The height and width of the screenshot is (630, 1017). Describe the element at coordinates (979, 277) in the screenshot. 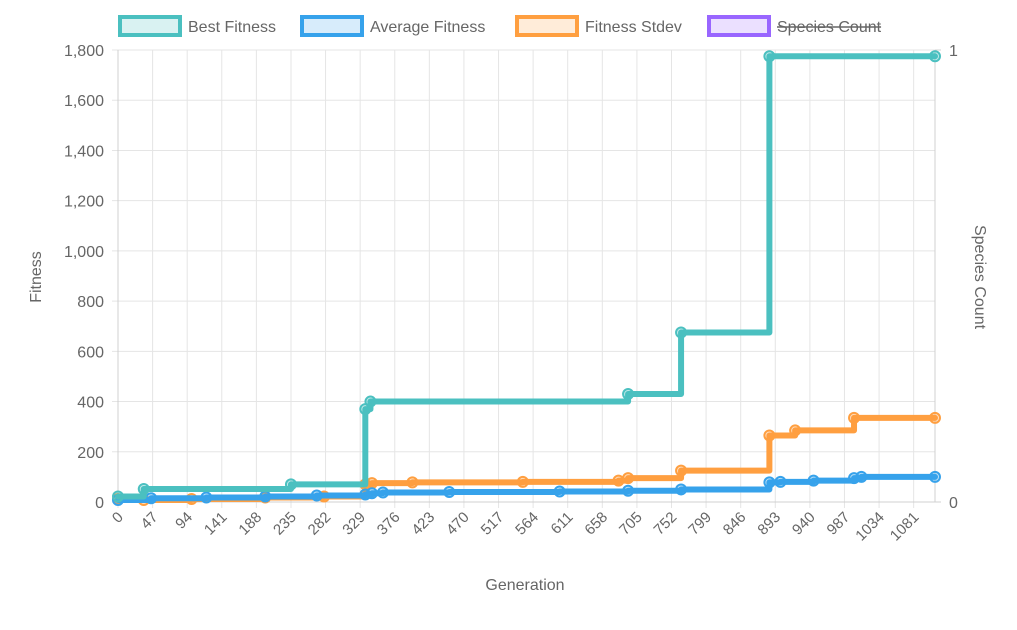

I see `y2-axis-label: Species Count` at that location.